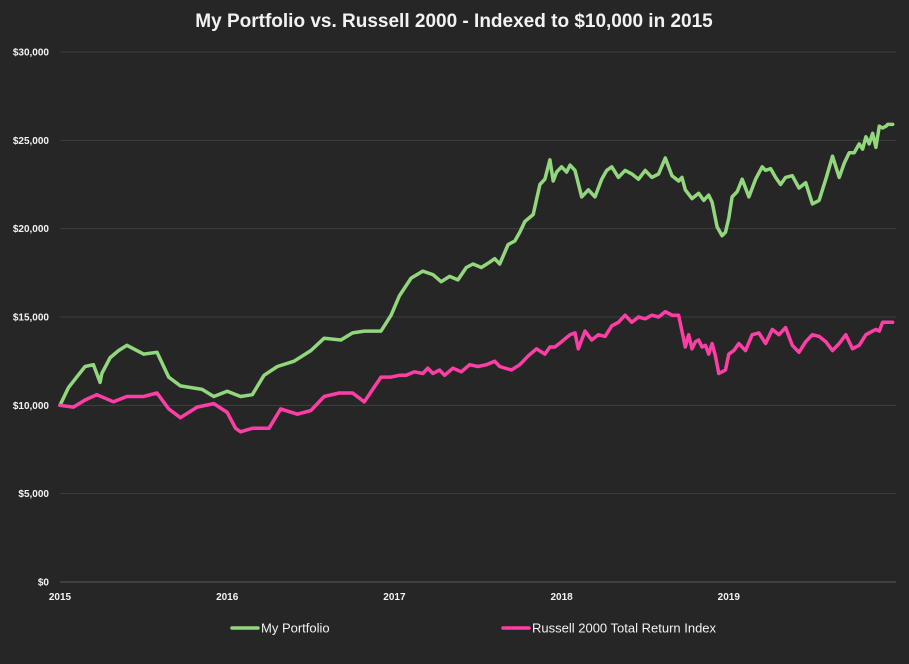 Image resolution: width=909 pixels, height=664 pixels. Describe the element at coordinates (729, 597) in the screenshot. I see `x-tick-label: 2019` at that location.